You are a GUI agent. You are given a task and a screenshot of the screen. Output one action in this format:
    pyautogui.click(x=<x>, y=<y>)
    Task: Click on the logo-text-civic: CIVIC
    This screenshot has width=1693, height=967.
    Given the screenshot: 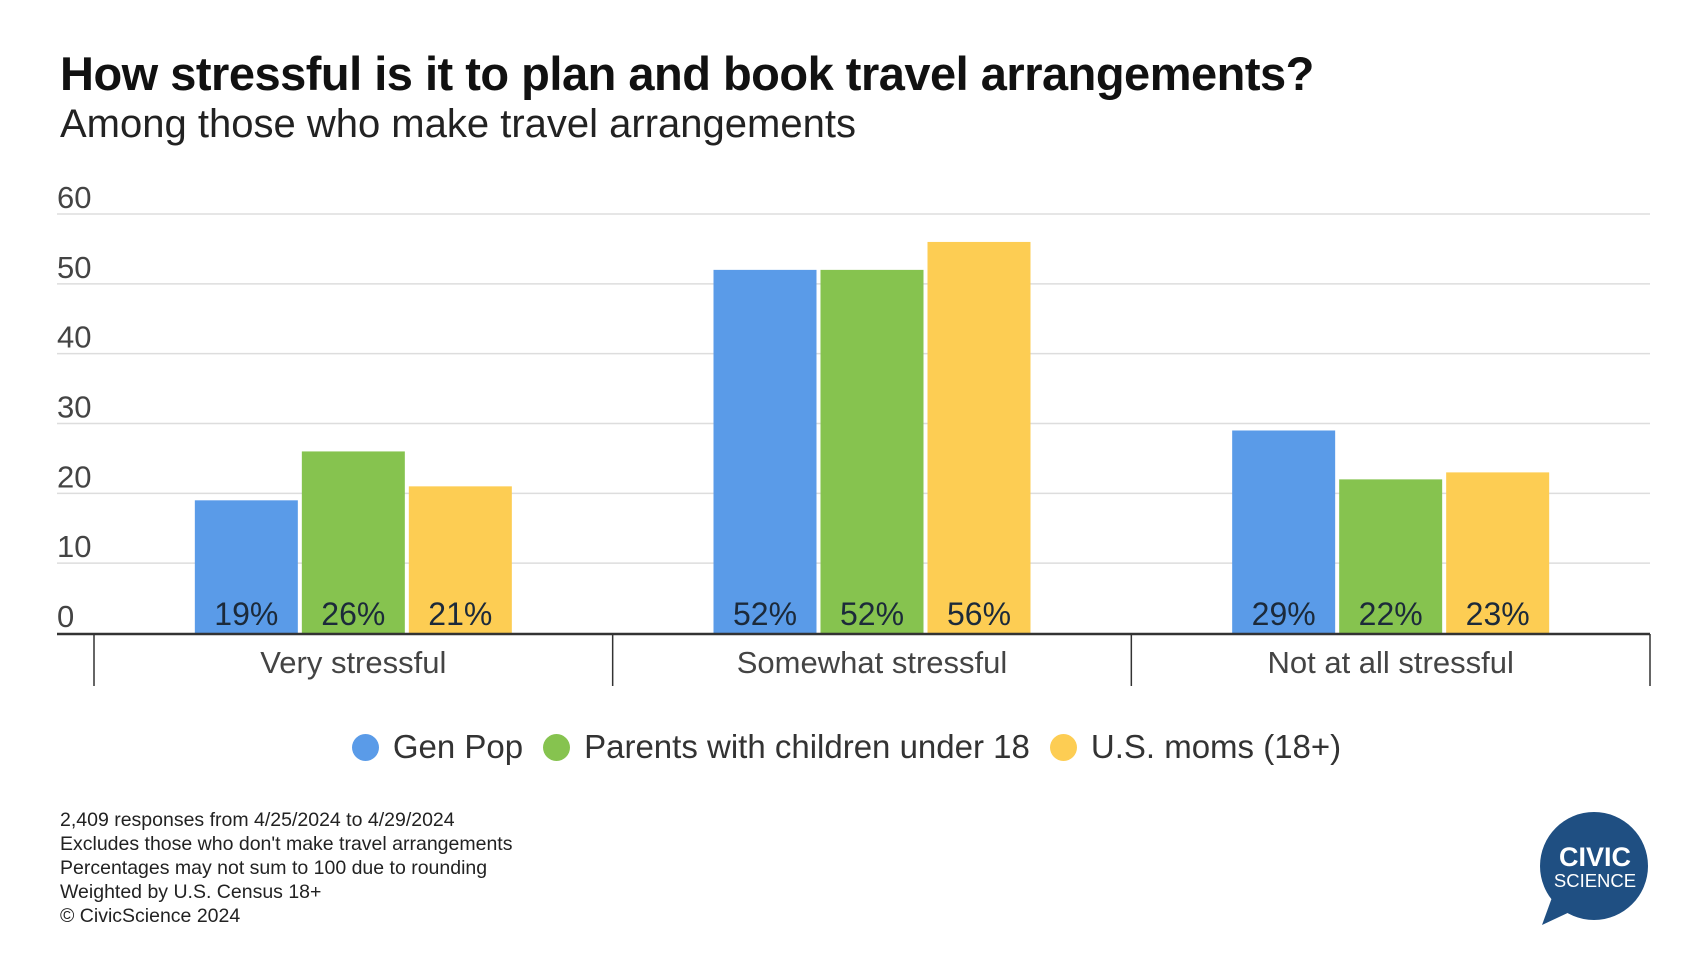 What is the action you would take?
    pyautogui.click(x=1595, y=857)
    